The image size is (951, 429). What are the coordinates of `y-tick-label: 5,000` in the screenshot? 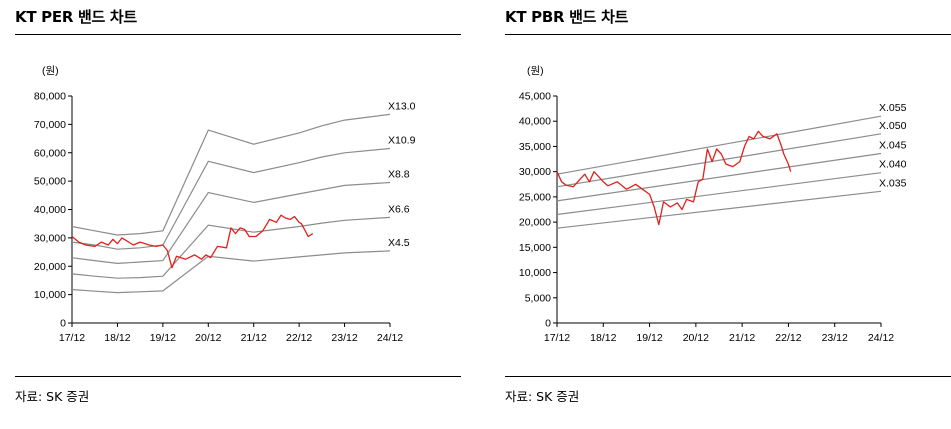 It's located at (538, 298).